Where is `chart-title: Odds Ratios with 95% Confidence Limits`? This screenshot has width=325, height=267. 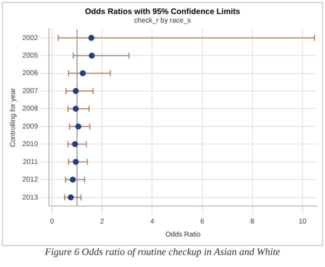 chart-title: Odds Ratios with 95% Confidence Limits is located at coordinates (162, 11).